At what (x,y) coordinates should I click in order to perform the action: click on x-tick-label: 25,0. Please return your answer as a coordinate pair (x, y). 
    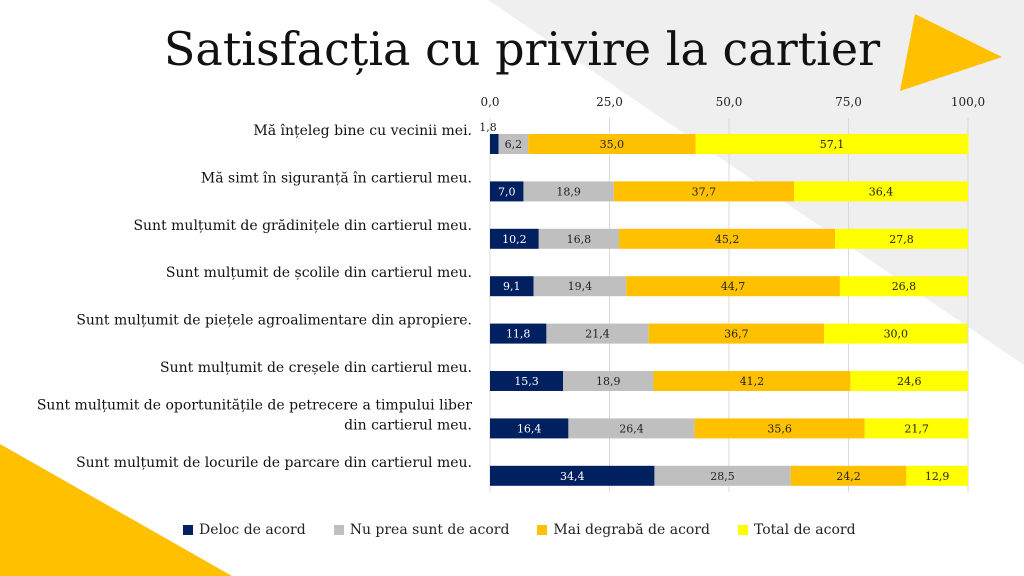
    Looking at the image, I should click on (609, 102).